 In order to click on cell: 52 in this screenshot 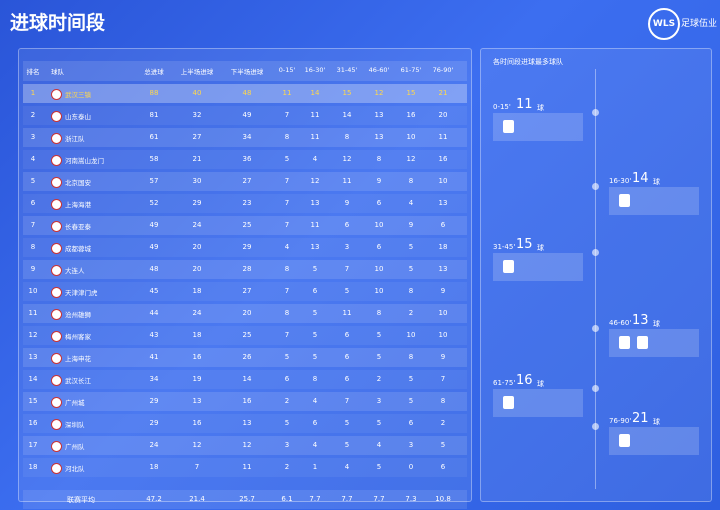, I will do `click(154, 203)`.